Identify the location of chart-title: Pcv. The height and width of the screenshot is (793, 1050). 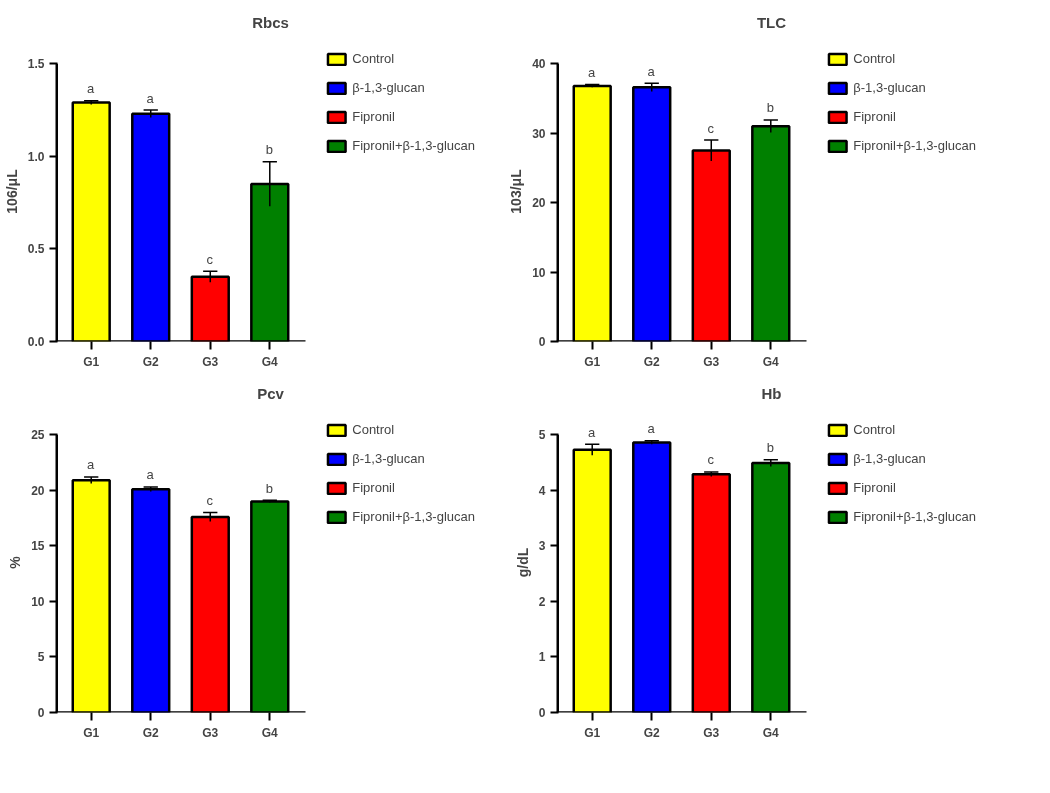
(271, 393).